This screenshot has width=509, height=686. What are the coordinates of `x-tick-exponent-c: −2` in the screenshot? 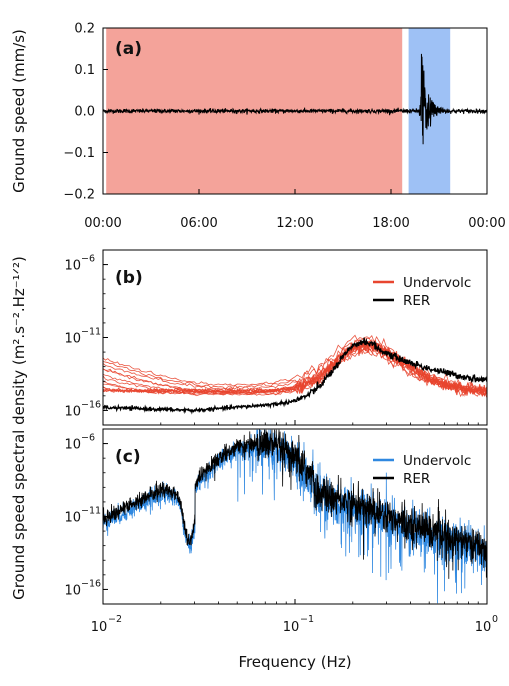 It's located at (115, 619).